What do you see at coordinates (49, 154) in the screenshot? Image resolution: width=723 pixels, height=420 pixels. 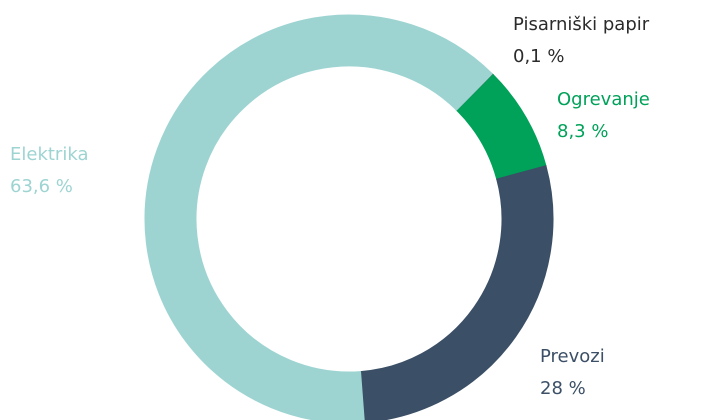 I see `slice-label: Elektrika` at bounding box center [49, 154].